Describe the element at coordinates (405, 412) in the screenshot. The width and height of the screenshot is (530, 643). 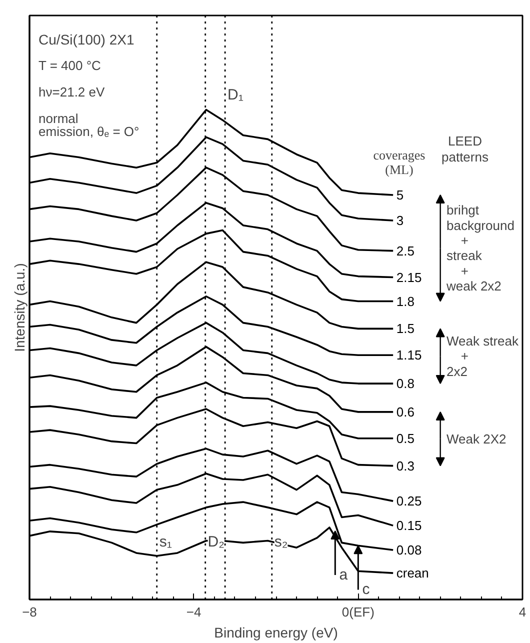
I see `legend-label: 0.6` at that location.